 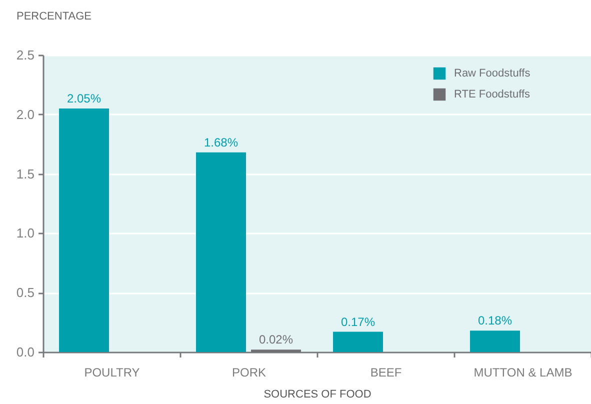 I want to click on data-label: 0.02%, so click(x=276, y=339).